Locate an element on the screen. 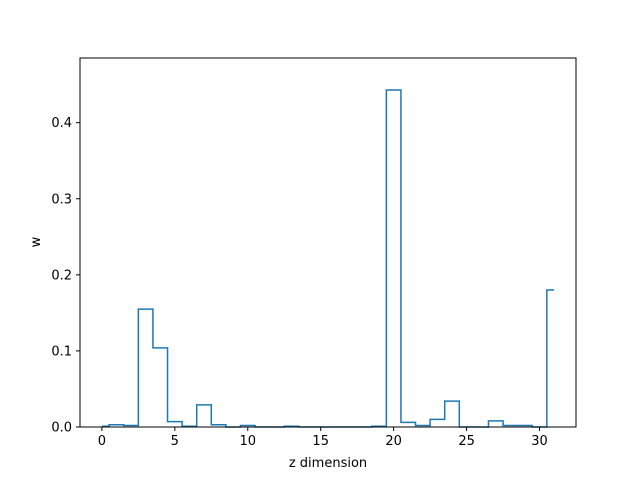  y-axis-ticks: 0.0 0.1 0.2 0.3 0.4 is located at coordinates (65, 276).